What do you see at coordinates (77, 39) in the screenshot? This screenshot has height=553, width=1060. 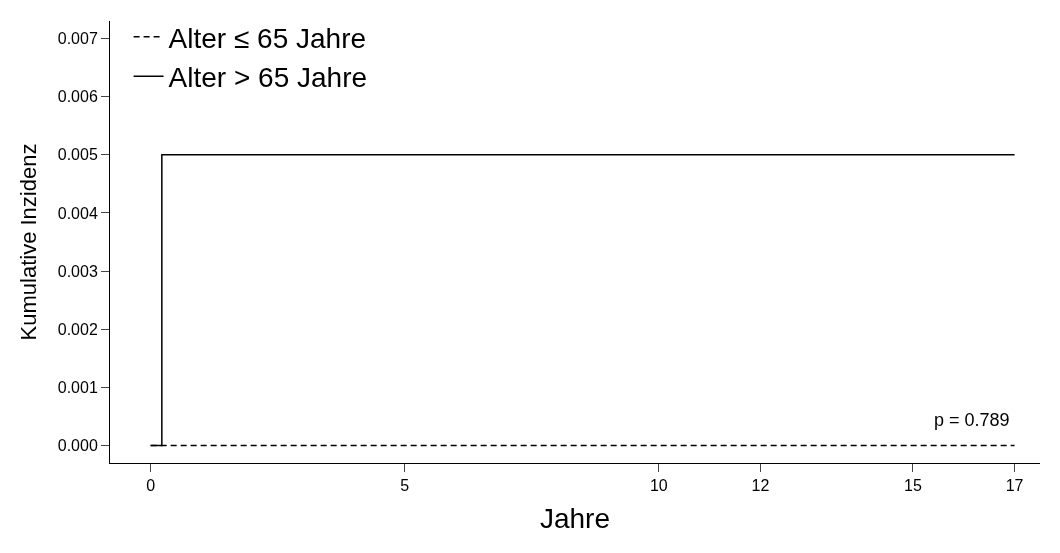 I see `y-tick-label: 0.007` at bounding box center [77, 39].